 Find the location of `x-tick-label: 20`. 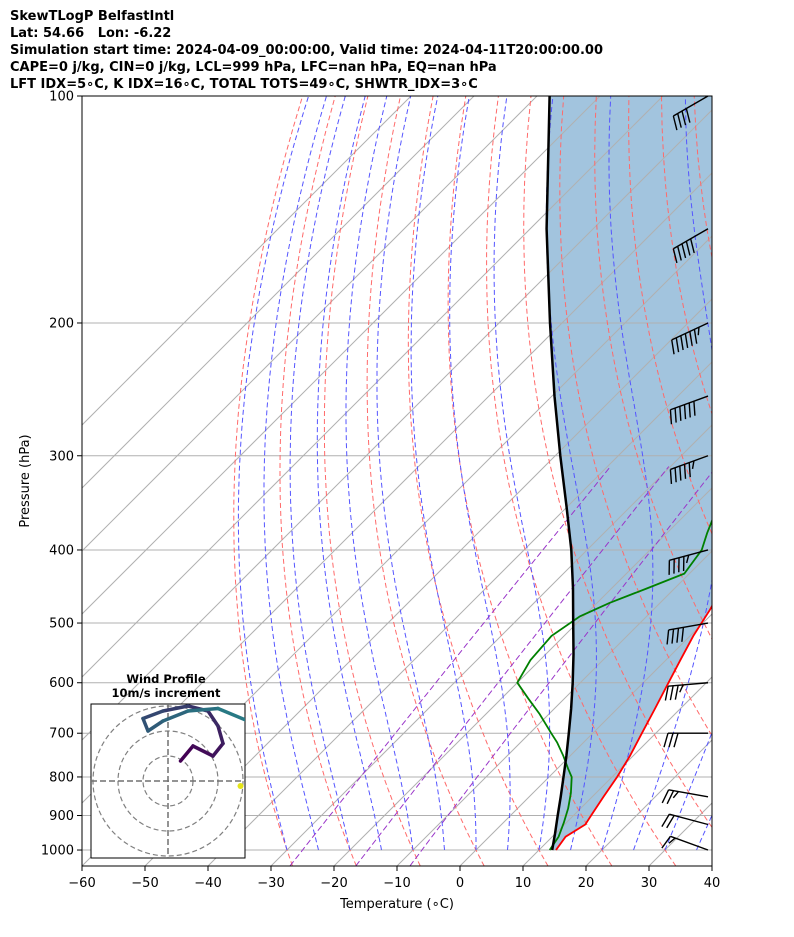

x-tick-label: 20 is located at coordinates (586, 883).